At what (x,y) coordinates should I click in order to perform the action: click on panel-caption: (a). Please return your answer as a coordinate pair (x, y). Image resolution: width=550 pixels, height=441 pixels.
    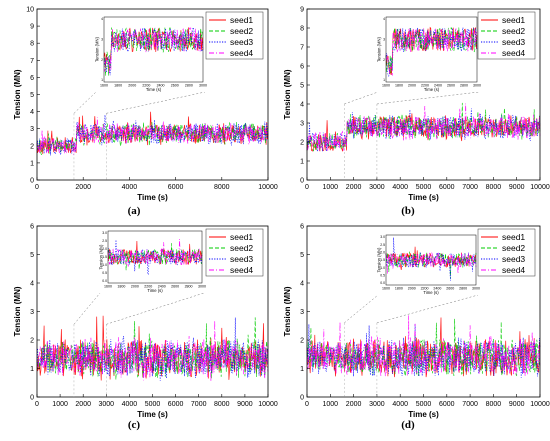
    Looking at the image, I should click on (134, 211).